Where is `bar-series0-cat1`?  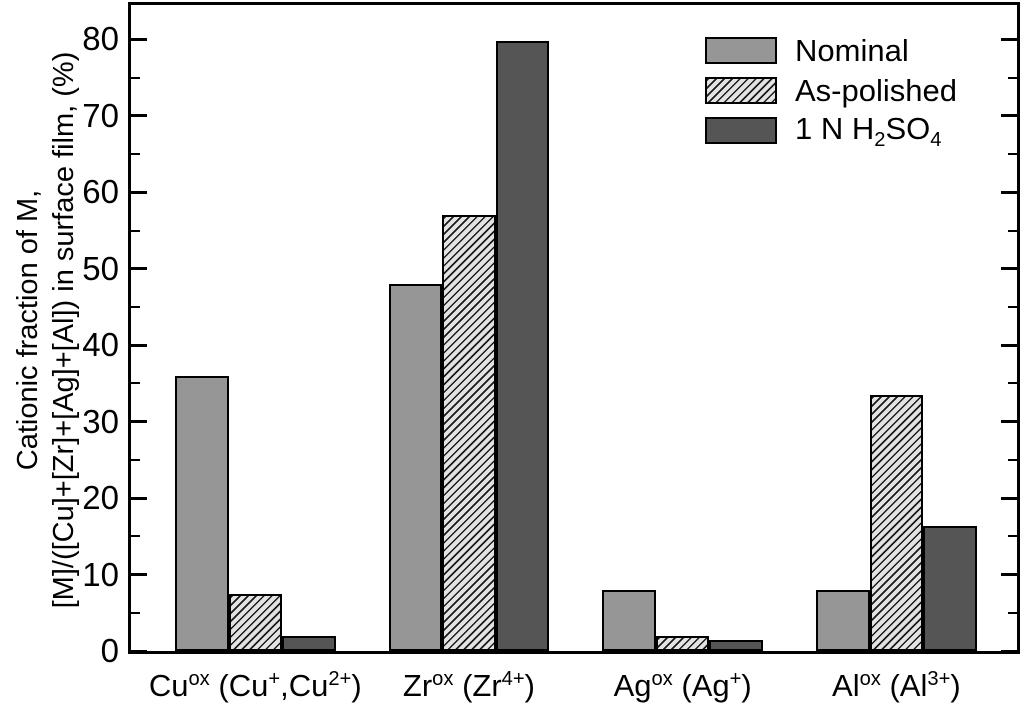 bar-series0-cat1 is located at coordinates (415, 467).